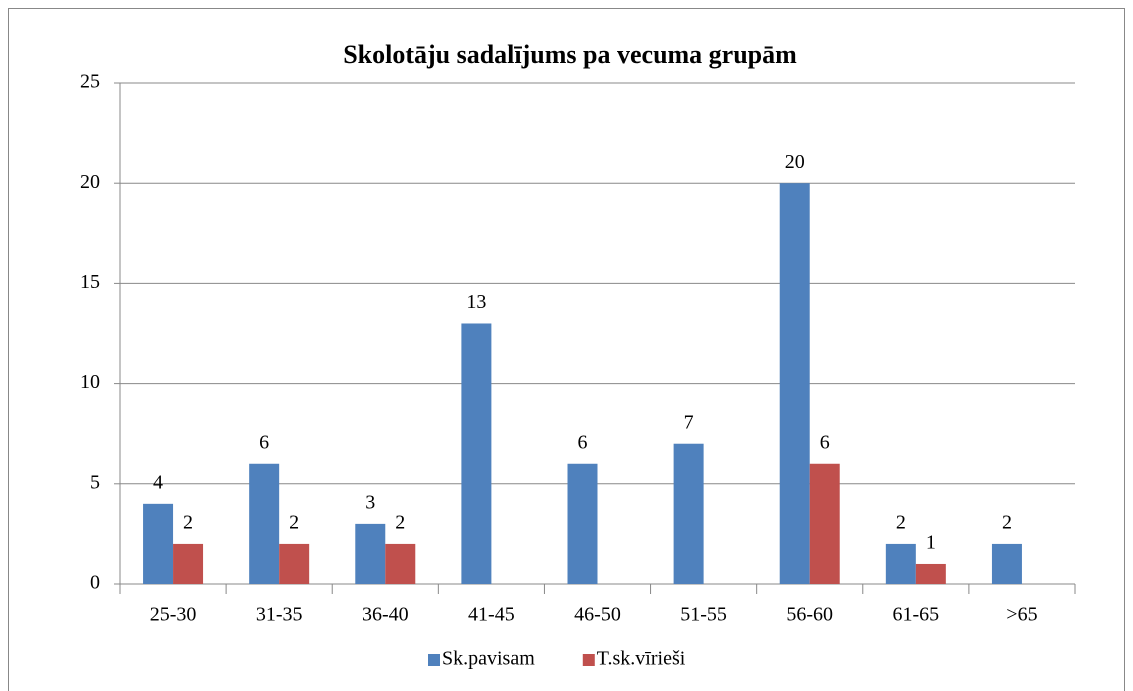 The image size is (1133, 691). What do you see at coordinates (95, 583) in the screenshot?
I see `y-tick-label: 0` at bounding box center [95, 583].